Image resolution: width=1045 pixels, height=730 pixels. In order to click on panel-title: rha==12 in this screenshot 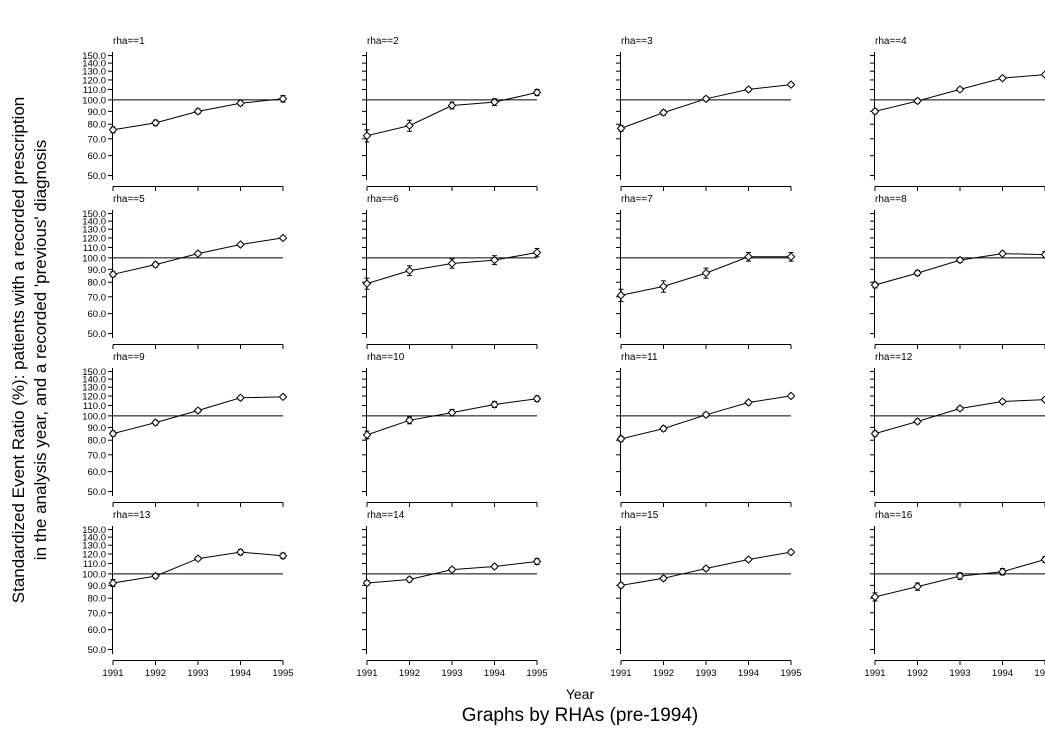, I will do `click(894, 357)`.